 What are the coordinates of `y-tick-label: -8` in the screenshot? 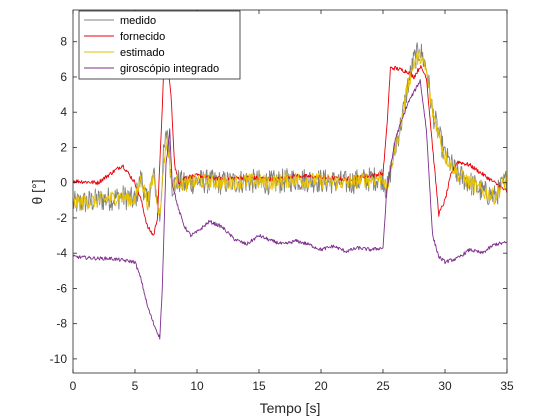 It's located at (61, 324).